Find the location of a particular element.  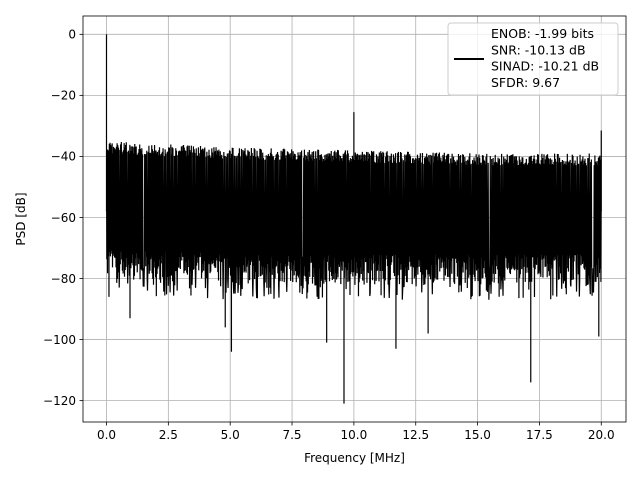

x-tick-label: 10.0 is located at coordinates (354, 435).